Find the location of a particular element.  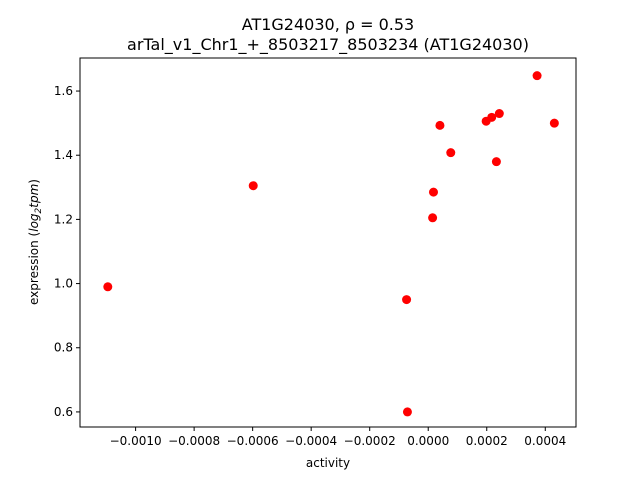

x-tick-label-1: −0.0008 is located at coordinates (194, 441).